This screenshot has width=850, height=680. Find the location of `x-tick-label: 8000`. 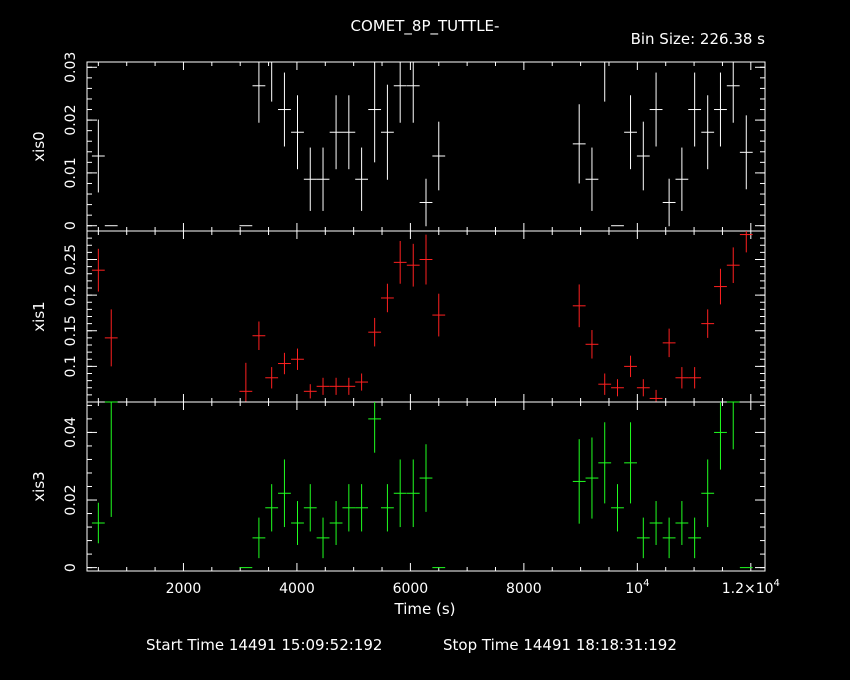

x-tick-label: 8000 is located at coordinates (524, 589).